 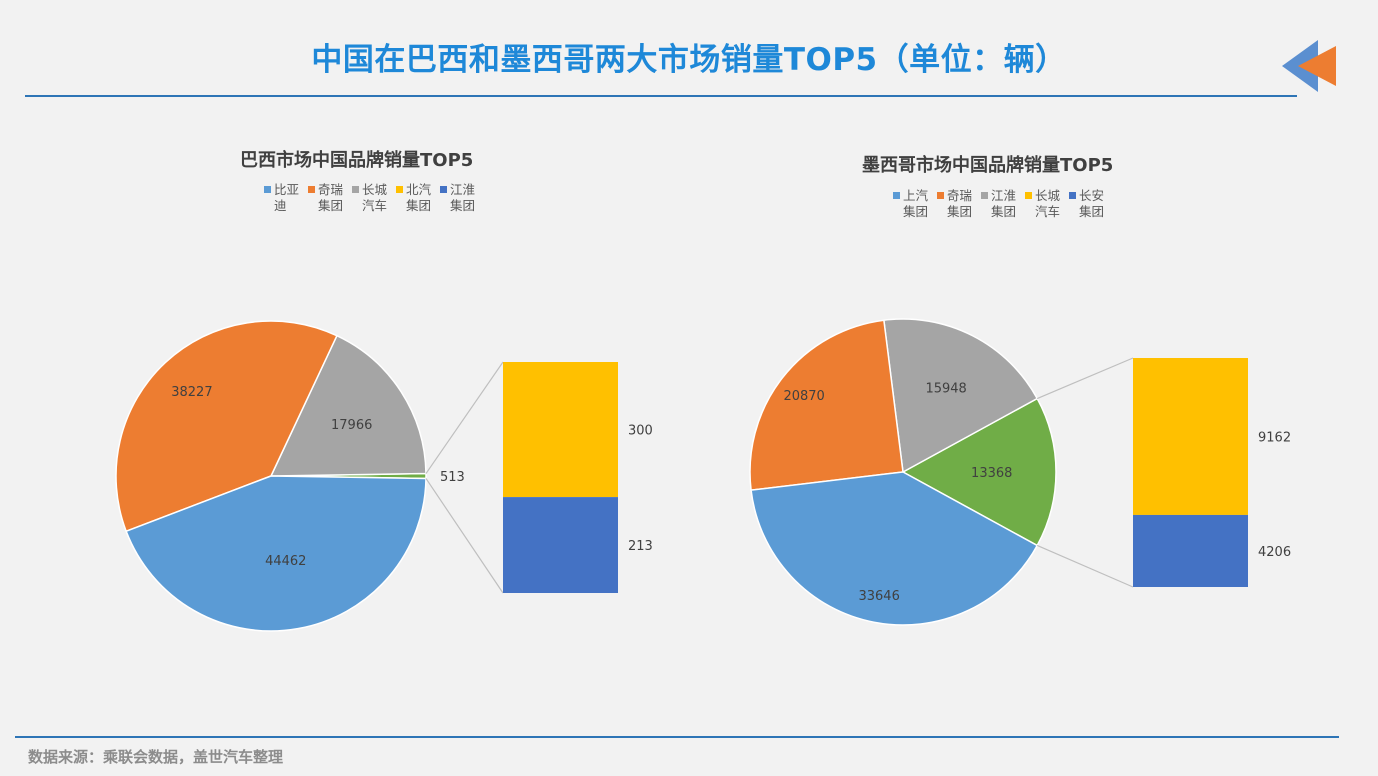 I want to click on legend-item: 比亚迪, so click(x=283, y=198).